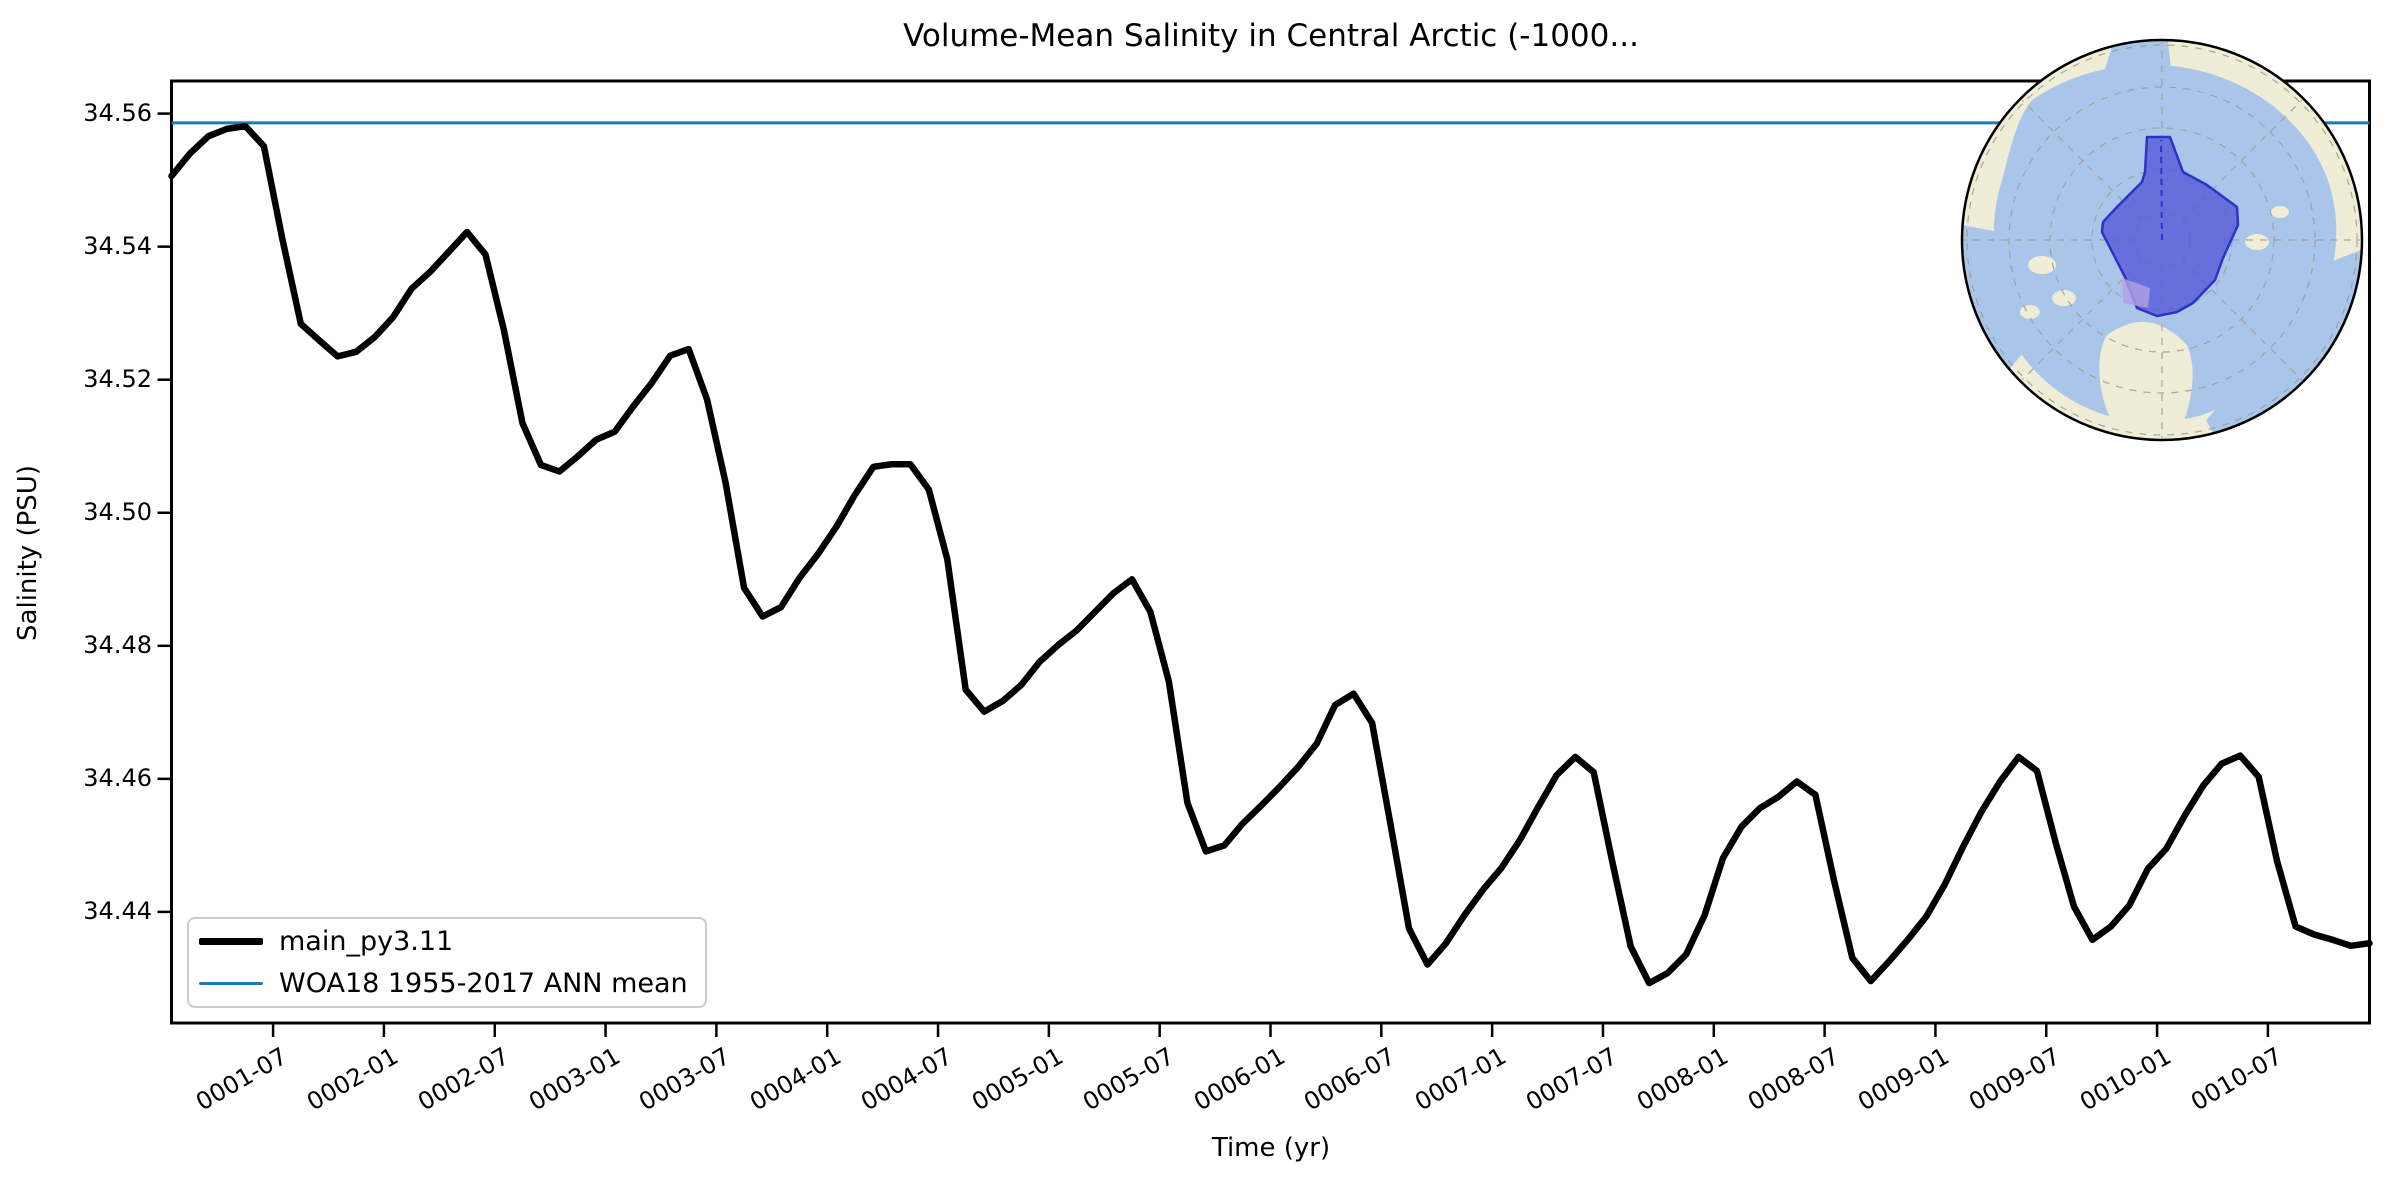 Image resolution: width=2400 pixels, height=1200 pixels. Describe the element at coordinates (117, 910) in the screenshot. I see `y-tick-label: 34.44` at that location.